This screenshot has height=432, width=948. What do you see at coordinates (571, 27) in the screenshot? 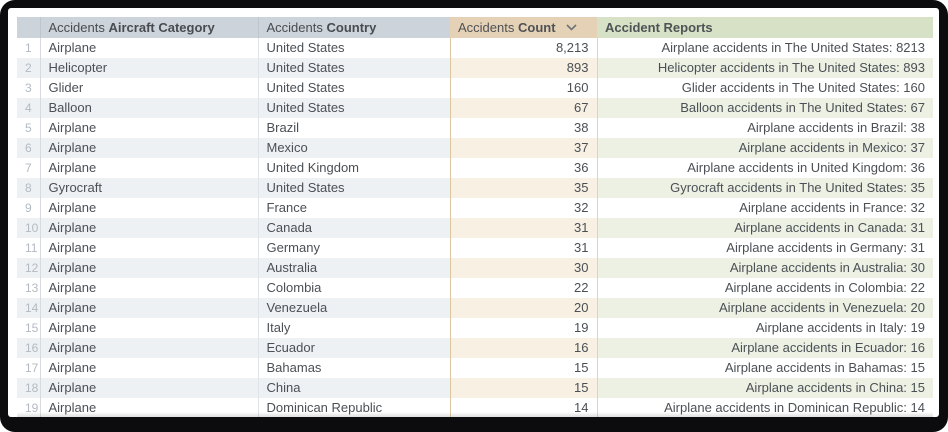
I see `sort-descending-chevron-icon` at bounding box center [571, 27].